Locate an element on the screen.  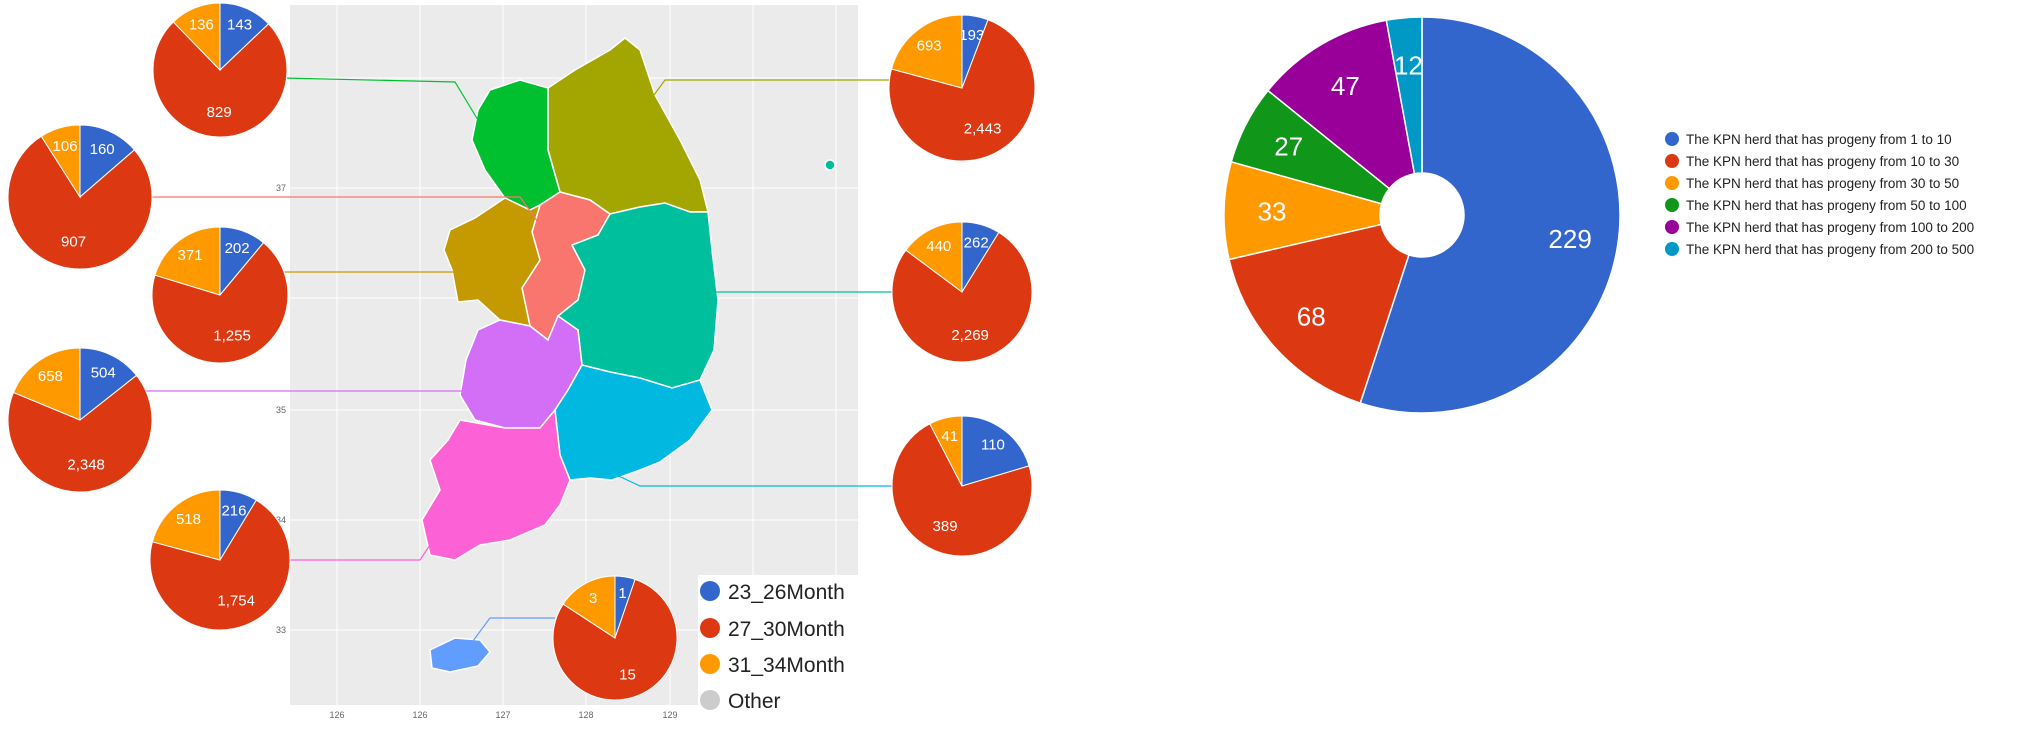
region-chungnam is located at coordinates (492, 262).